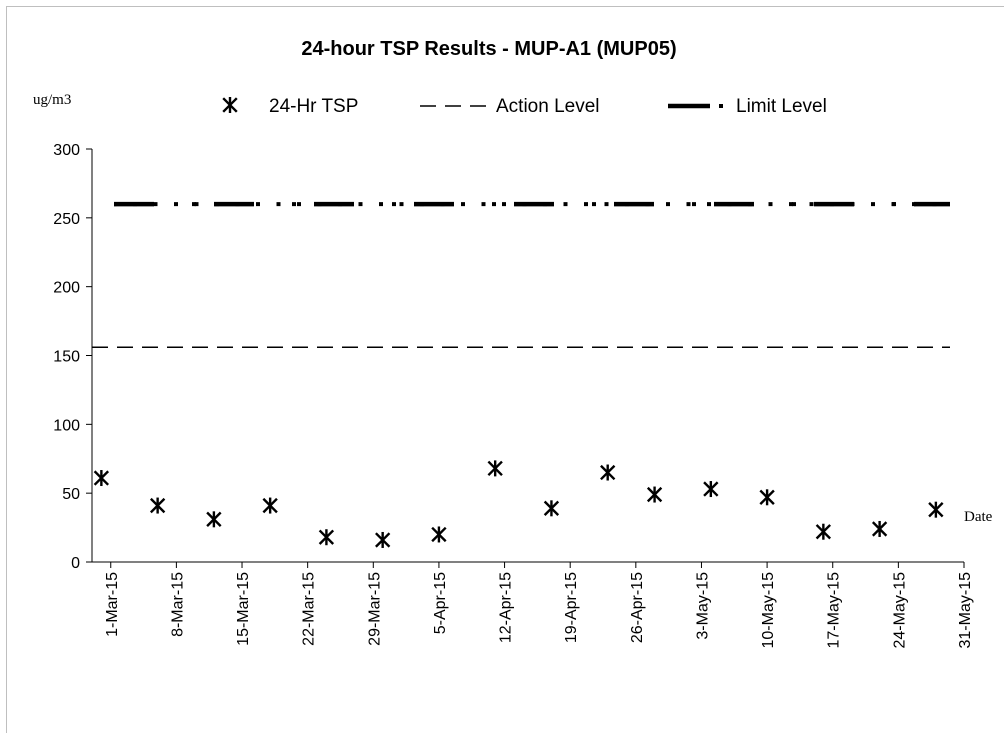 The width and height of the screenshot is (1004, 733). I want to click on x-tick-label: 8-Mar-15, so click(177, 604).